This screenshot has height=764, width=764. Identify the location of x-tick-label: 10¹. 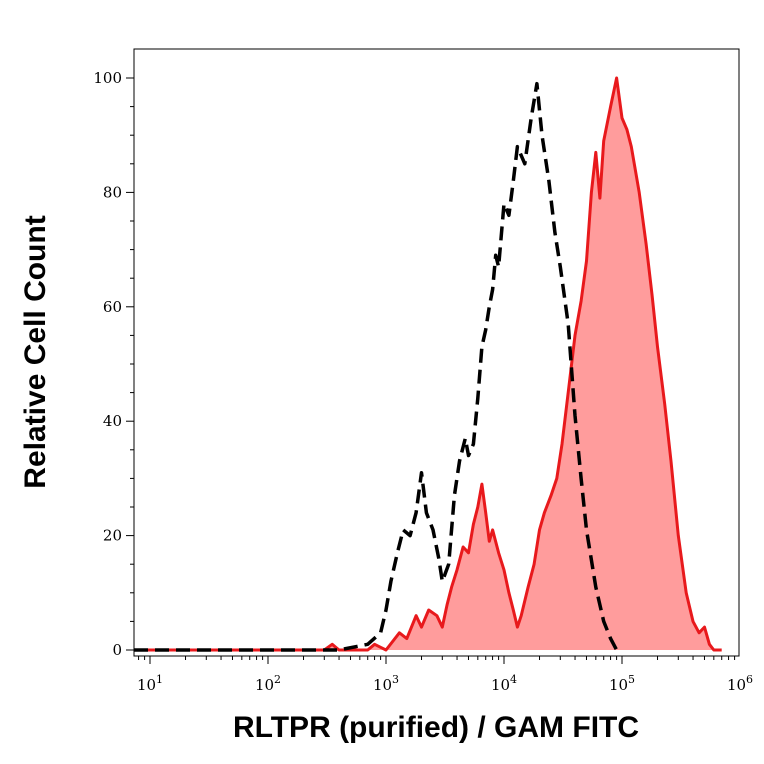
(150, 683).